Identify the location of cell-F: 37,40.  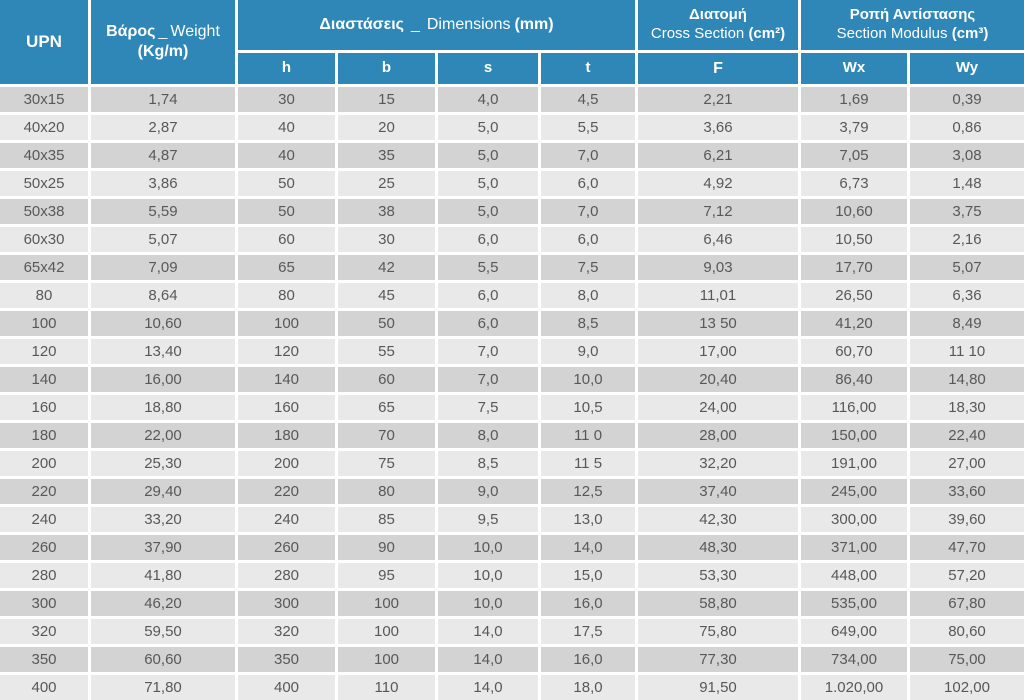
(718, 491).